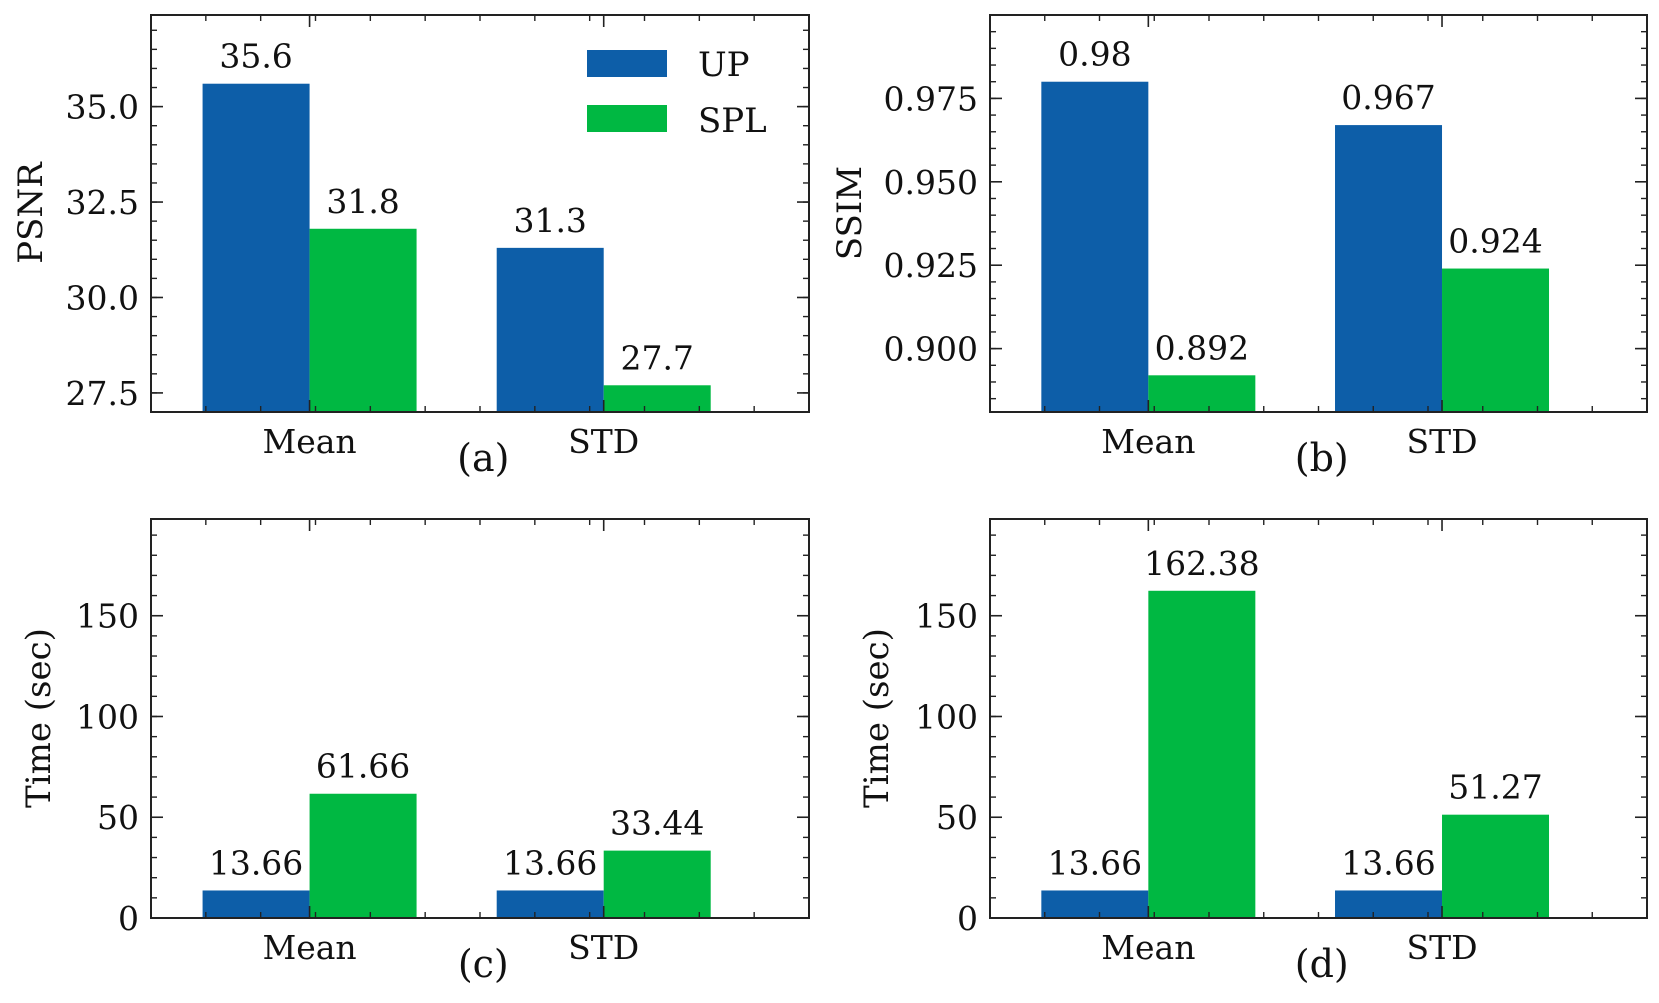  What do you see at coordinates (1322, 964) in the screenshot?
I see `panel-label: (d)` at bounding box center [1322, 964].